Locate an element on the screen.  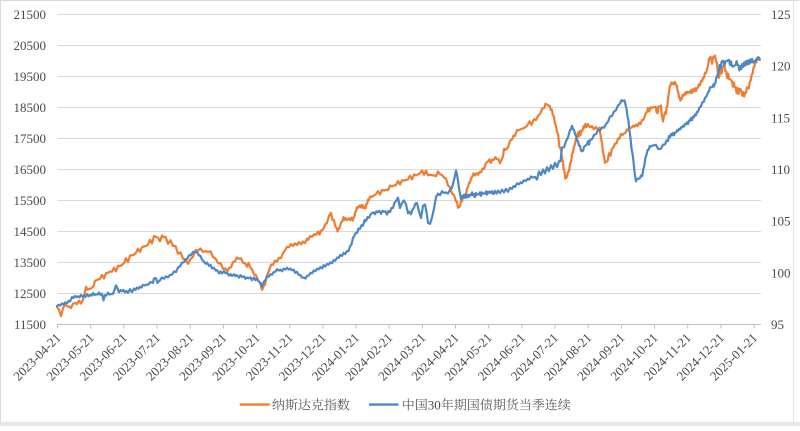
svg-text: 16500 is located at coordinates (30, 169).